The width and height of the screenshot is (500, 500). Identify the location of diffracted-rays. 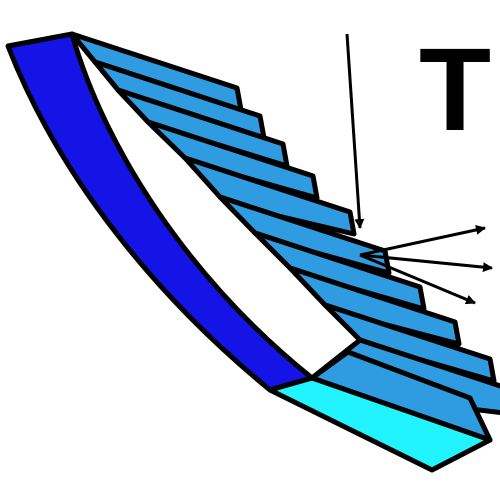
(426, 265).